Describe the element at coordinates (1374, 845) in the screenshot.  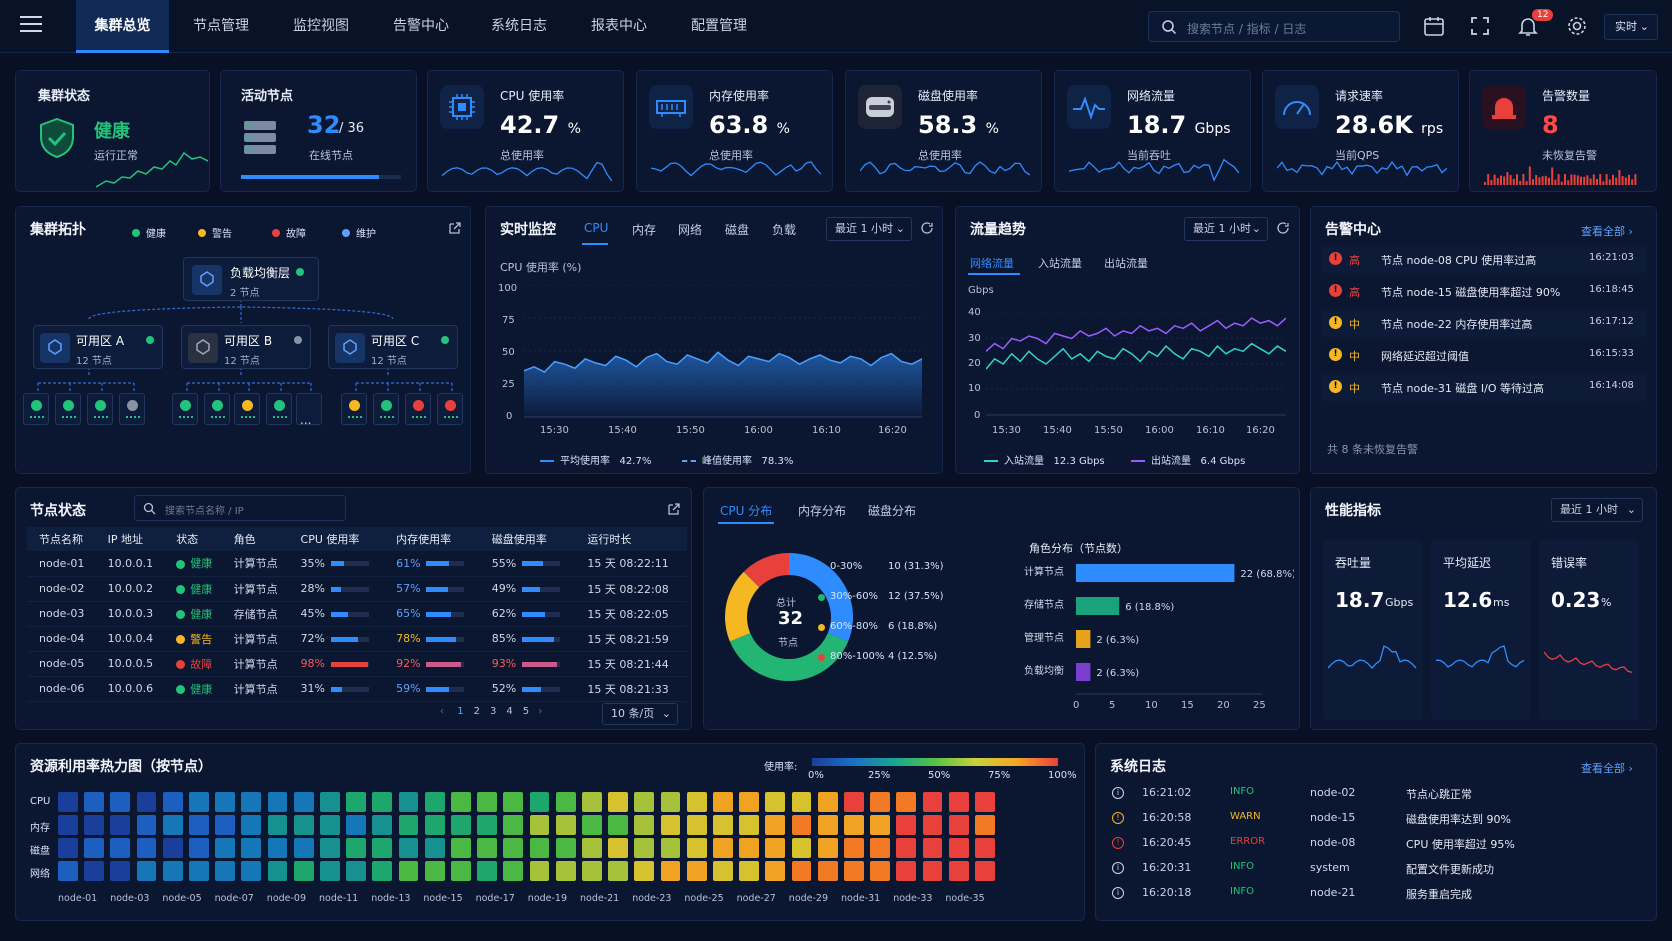
I see `log-entry: ! 16:20:45 ERROR node-08 CPU 使用率超过 95%` at that location.